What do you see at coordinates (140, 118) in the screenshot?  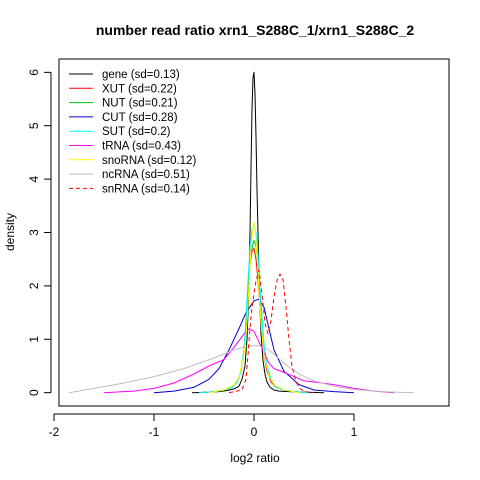 I see `legend-label: CUT (sd=0.28)` at bounding box center [140, 118].